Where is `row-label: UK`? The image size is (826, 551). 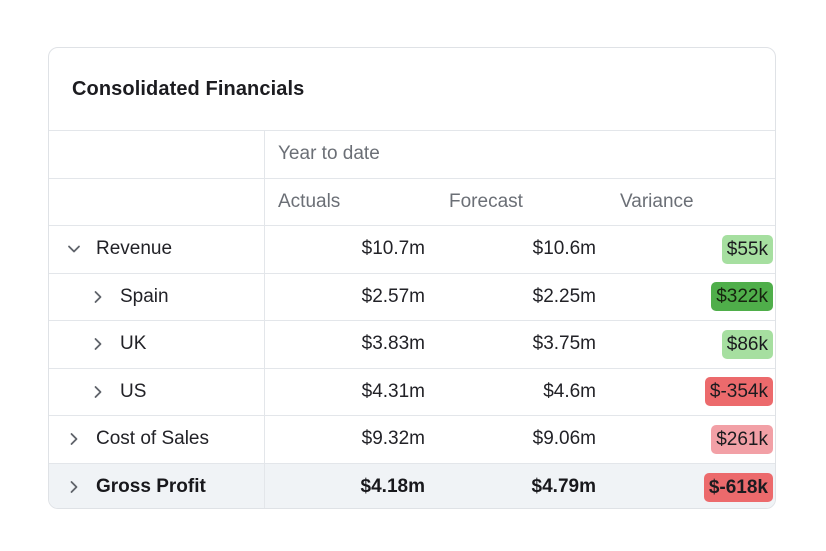
row-label: UK is located at coordinates (133, 344).